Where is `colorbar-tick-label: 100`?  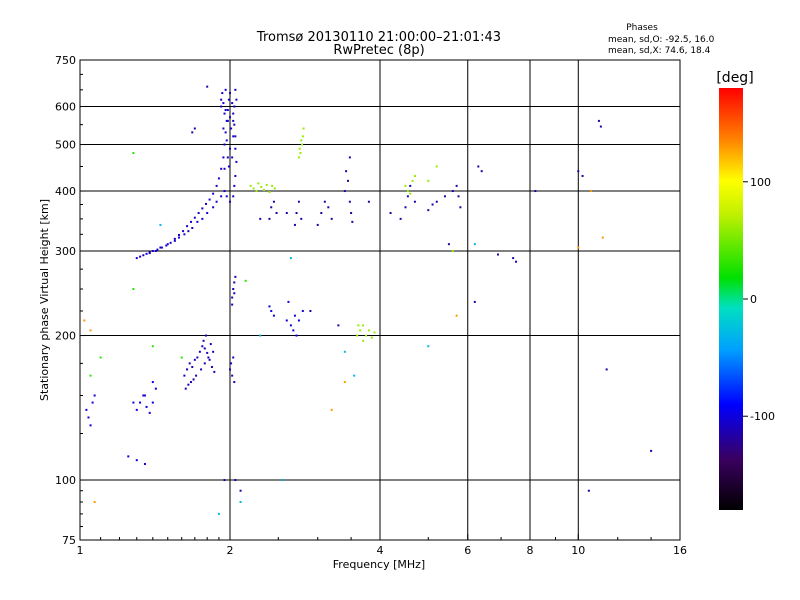 colorbar-tick-label: 100 is located at coordinates (760, 182).